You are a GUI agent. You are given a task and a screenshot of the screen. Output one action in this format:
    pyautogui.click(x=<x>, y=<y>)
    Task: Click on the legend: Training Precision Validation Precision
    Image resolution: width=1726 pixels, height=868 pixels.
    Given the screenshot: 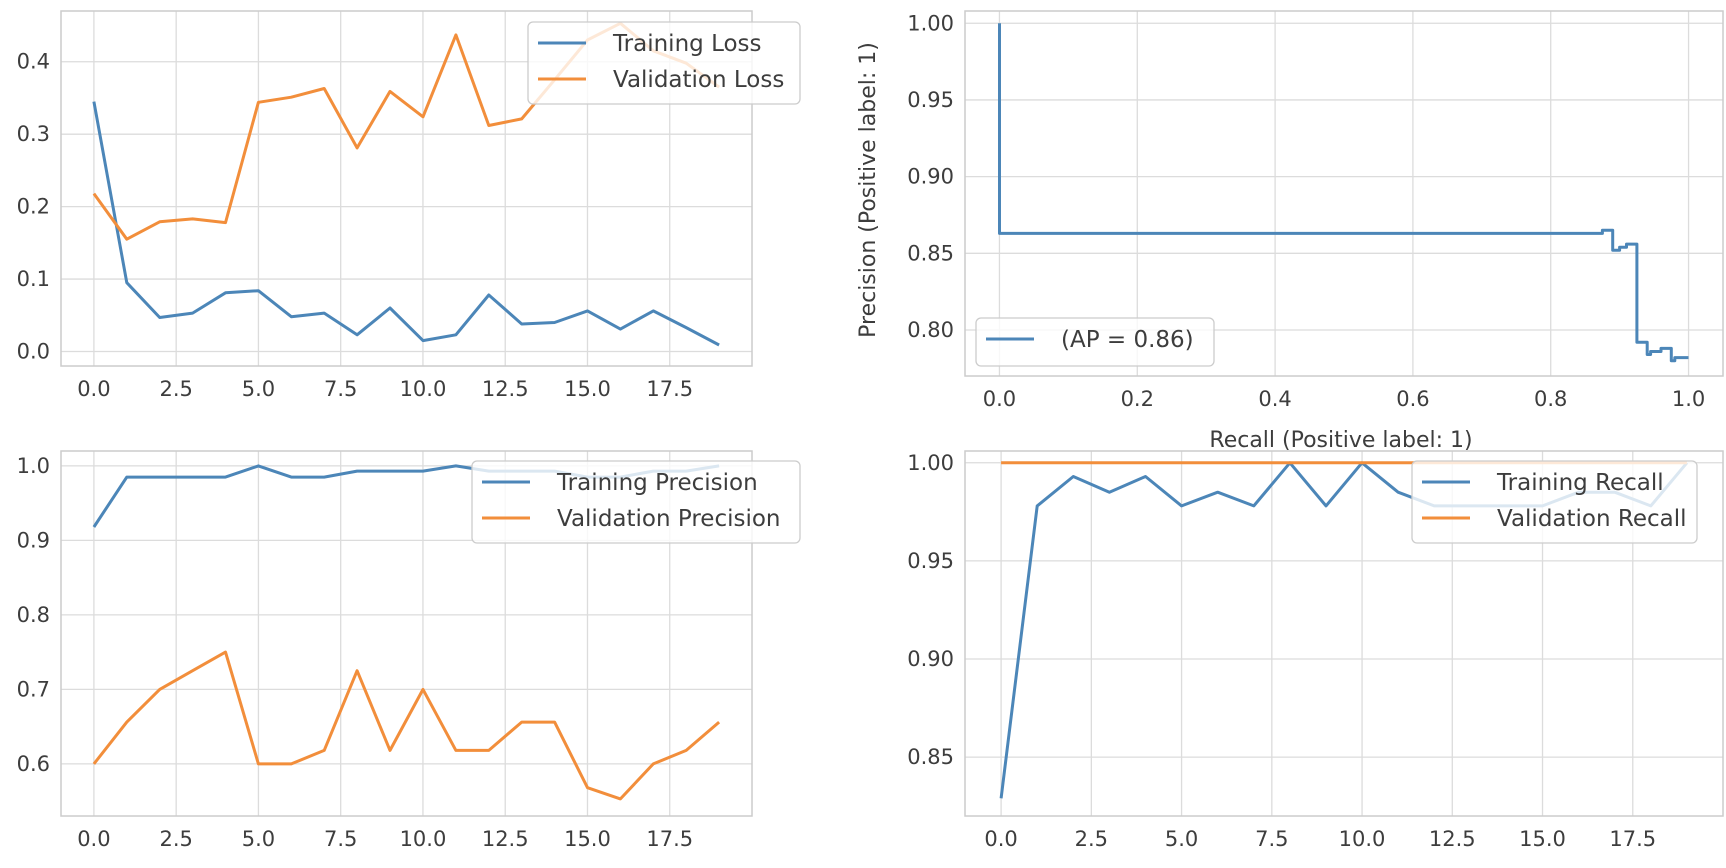 What is the action you would take?
    pyautogui.click(x=636, y=502)
    